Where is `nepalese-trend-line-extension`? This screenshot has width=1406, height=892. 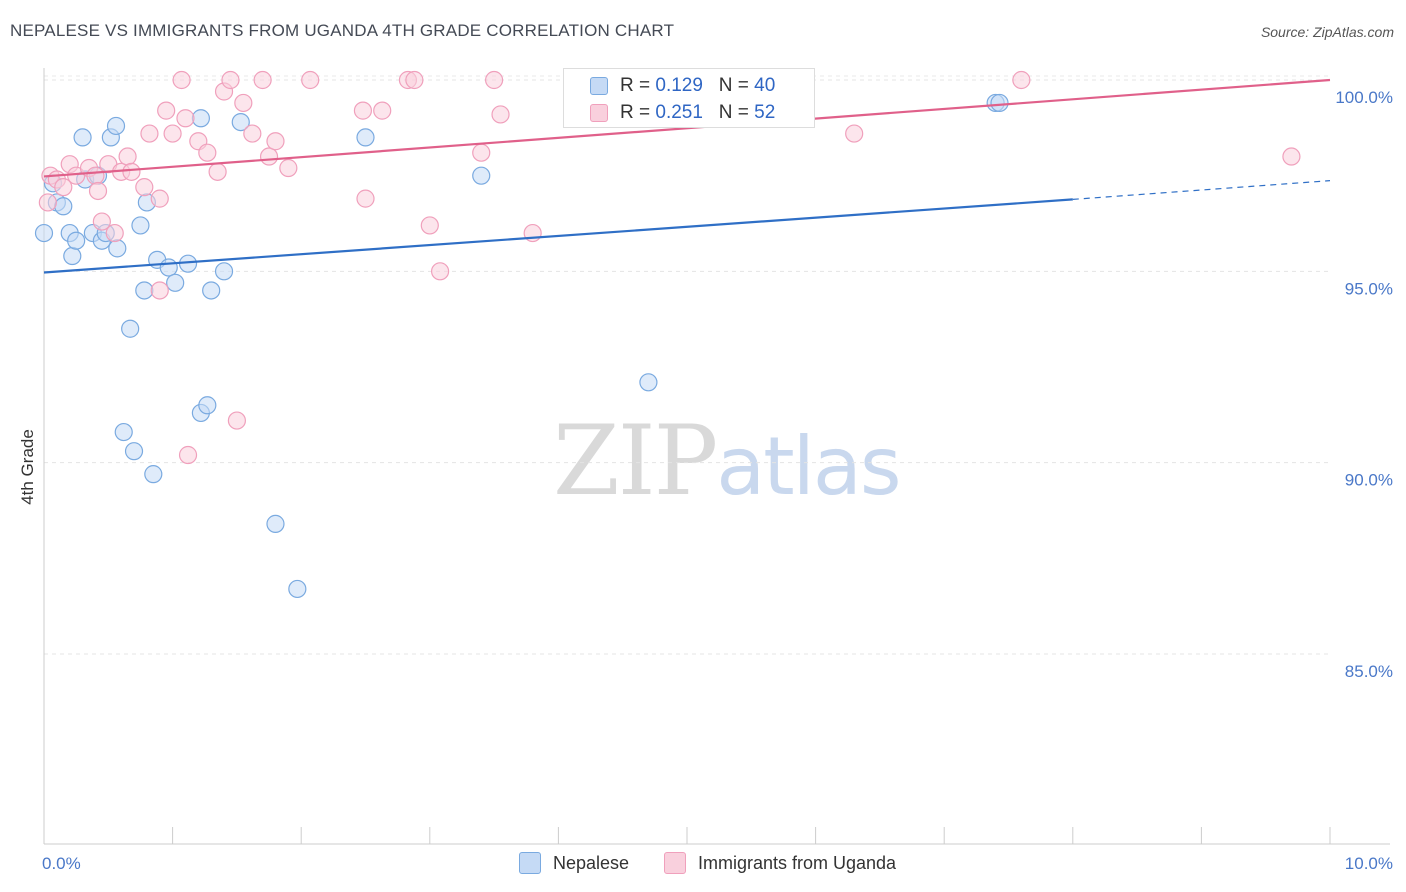
nepalese-trend-line-extension is located at coordinates (1201, 190).